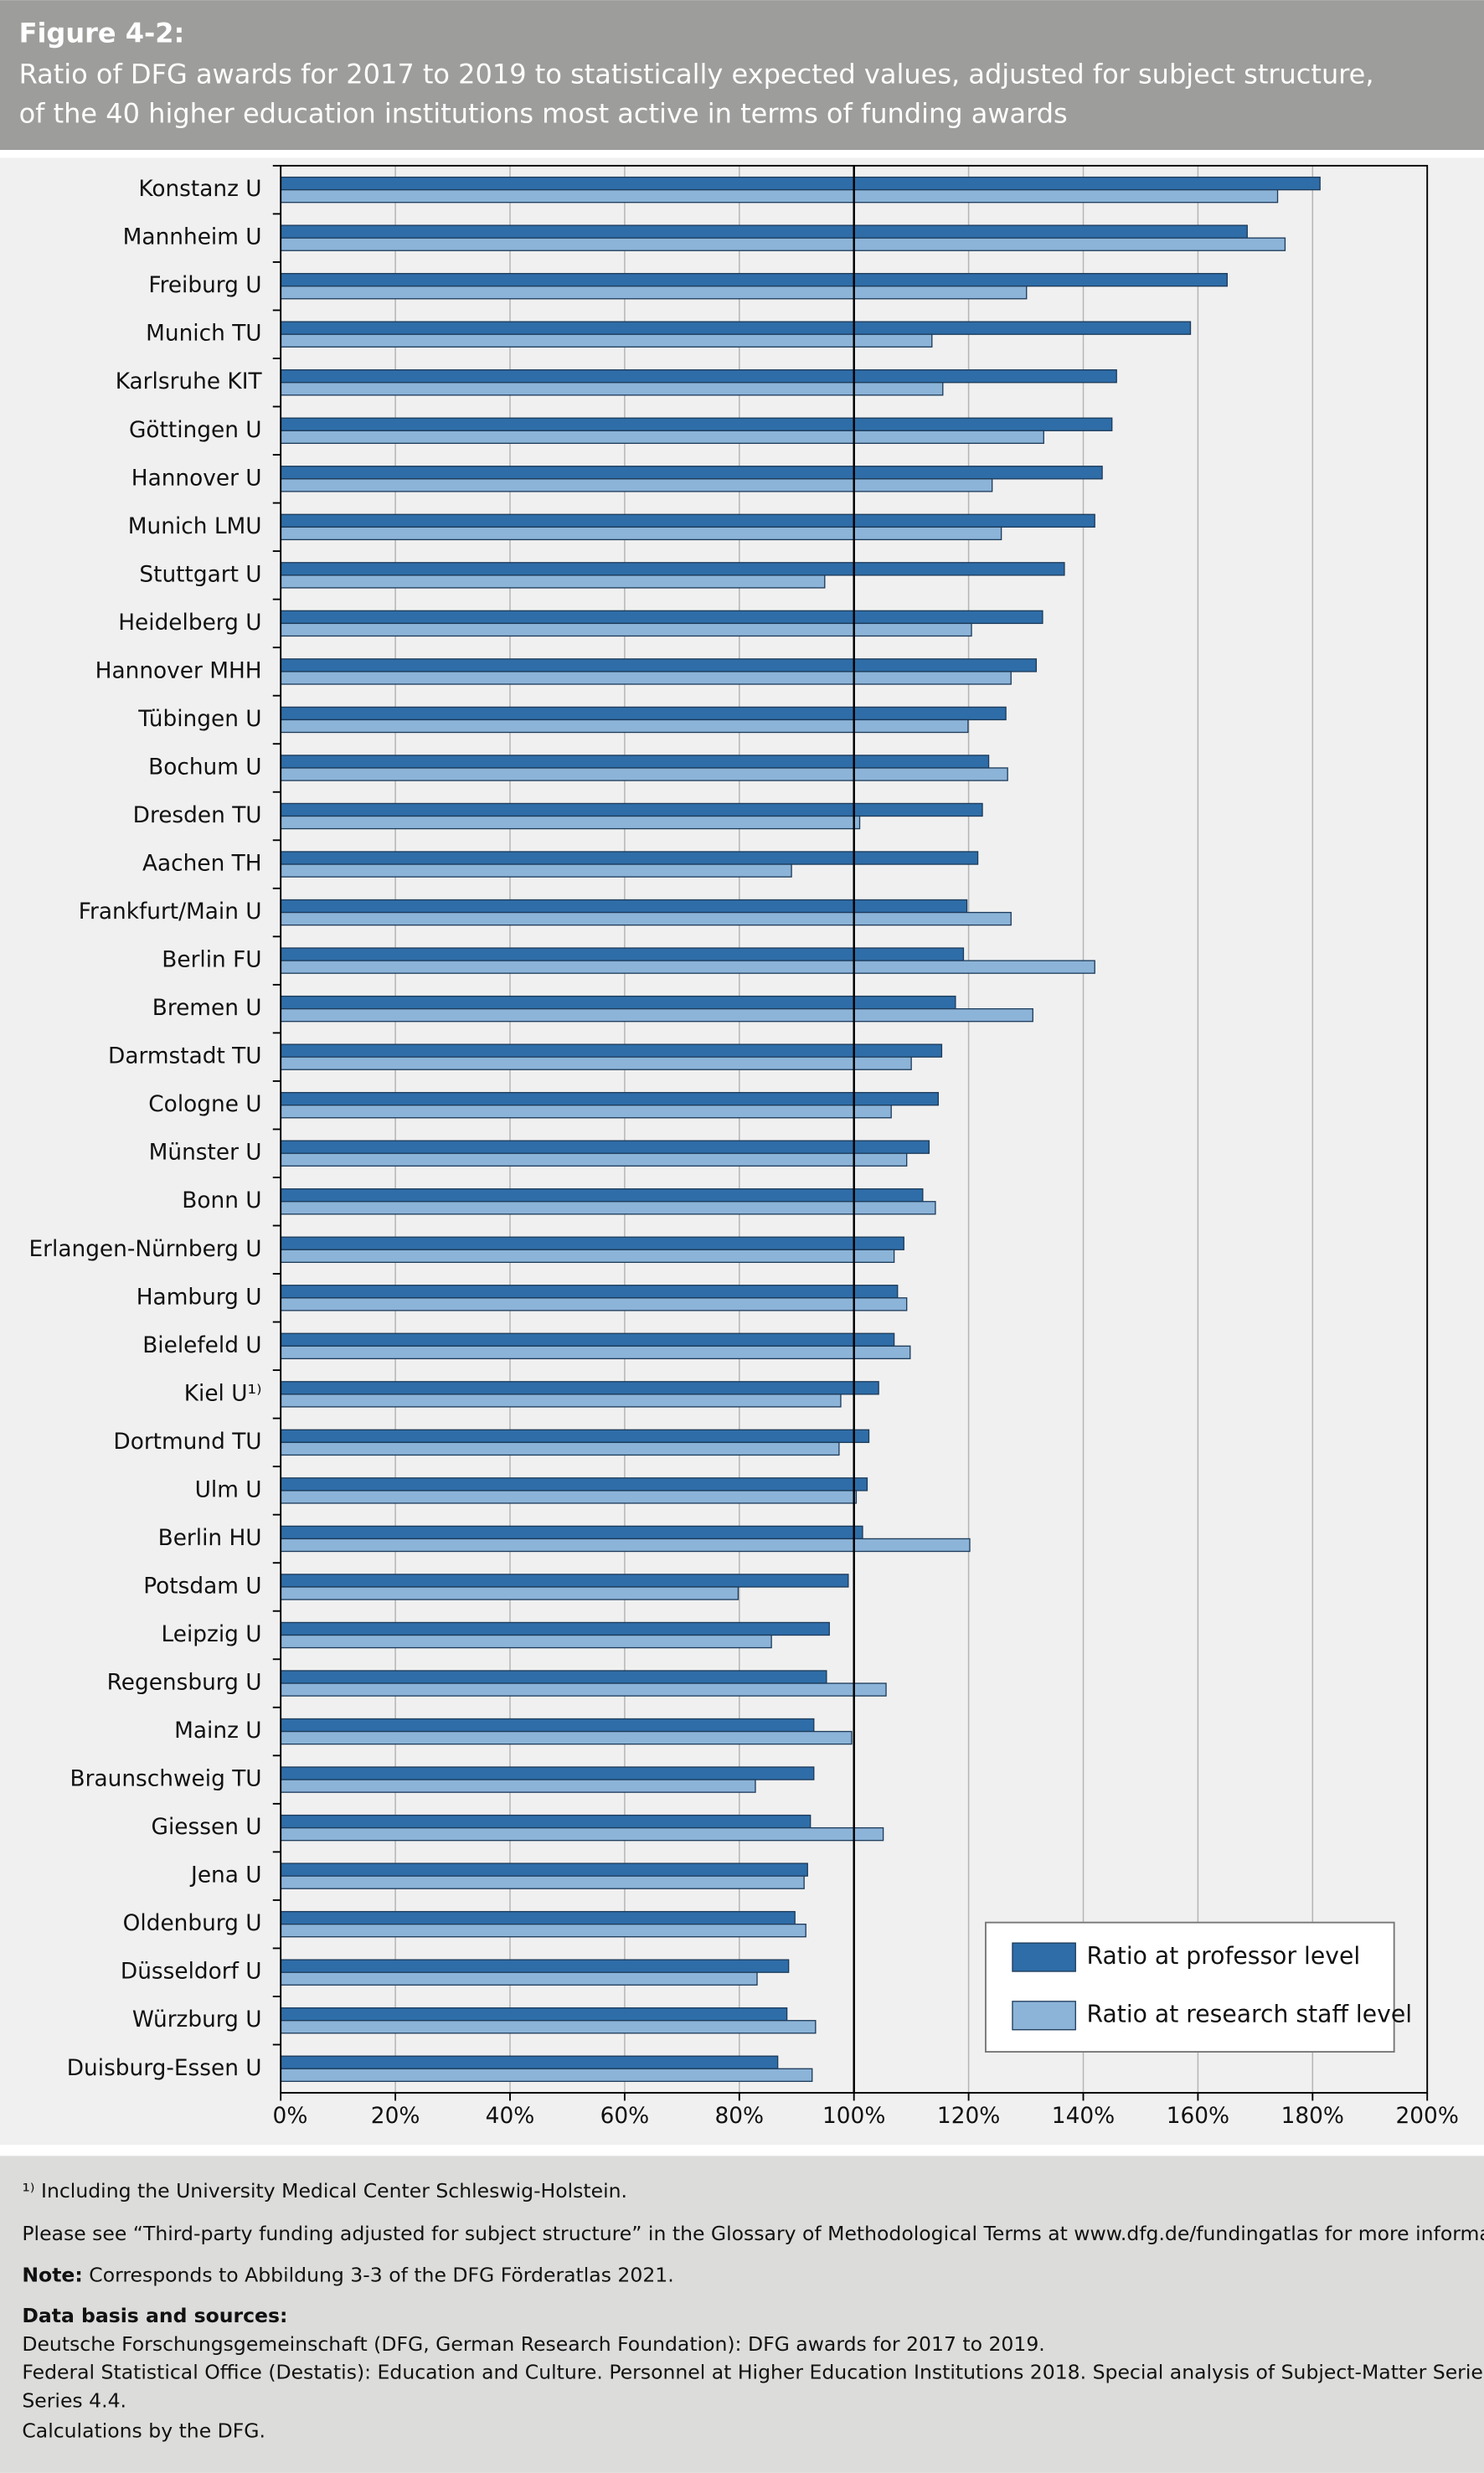 This screenshot has height=2473, width=1484. Describe the element at coordinates (195, 526) in the screenshot. I see `y-tick-label: Munich LMU` at that location.